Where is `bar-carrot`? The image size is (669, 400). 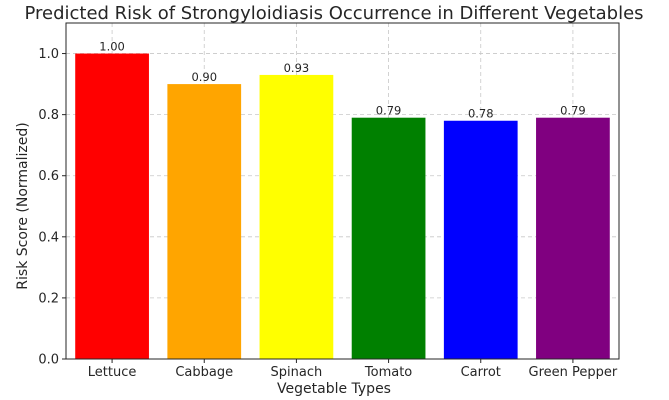 bar-carrot is located at coordinates (480, 239).